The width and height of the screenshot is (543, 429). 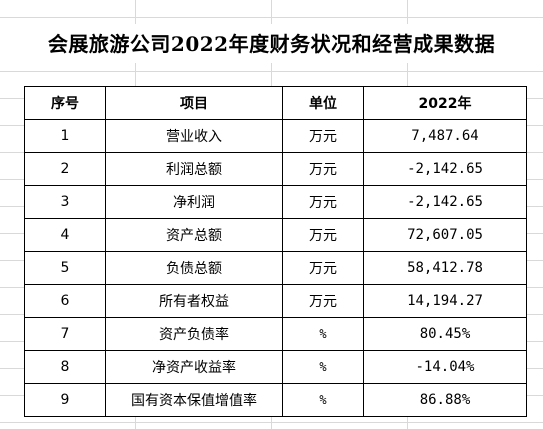 I want to click on cell-item: 所有者权益, so click(x=194, y=301).